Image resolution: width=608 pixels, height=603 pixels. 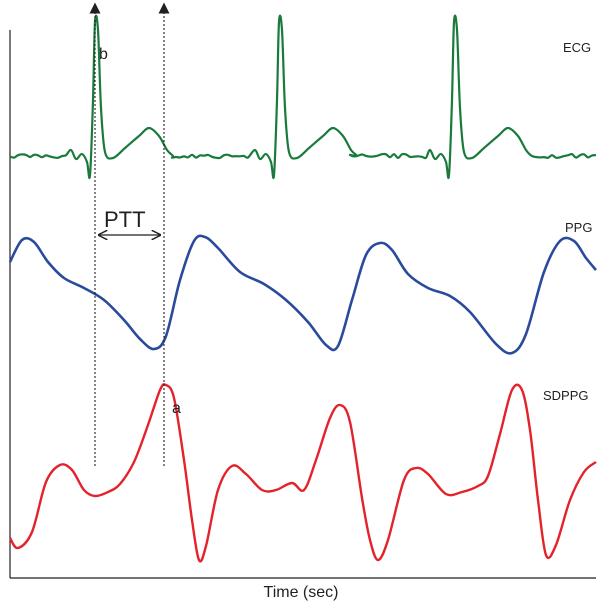 What do you see at coordinates (301, 592) in the screenshot?
I see `x-axis-label: Time (sec)` at bounding box center [301, 592].